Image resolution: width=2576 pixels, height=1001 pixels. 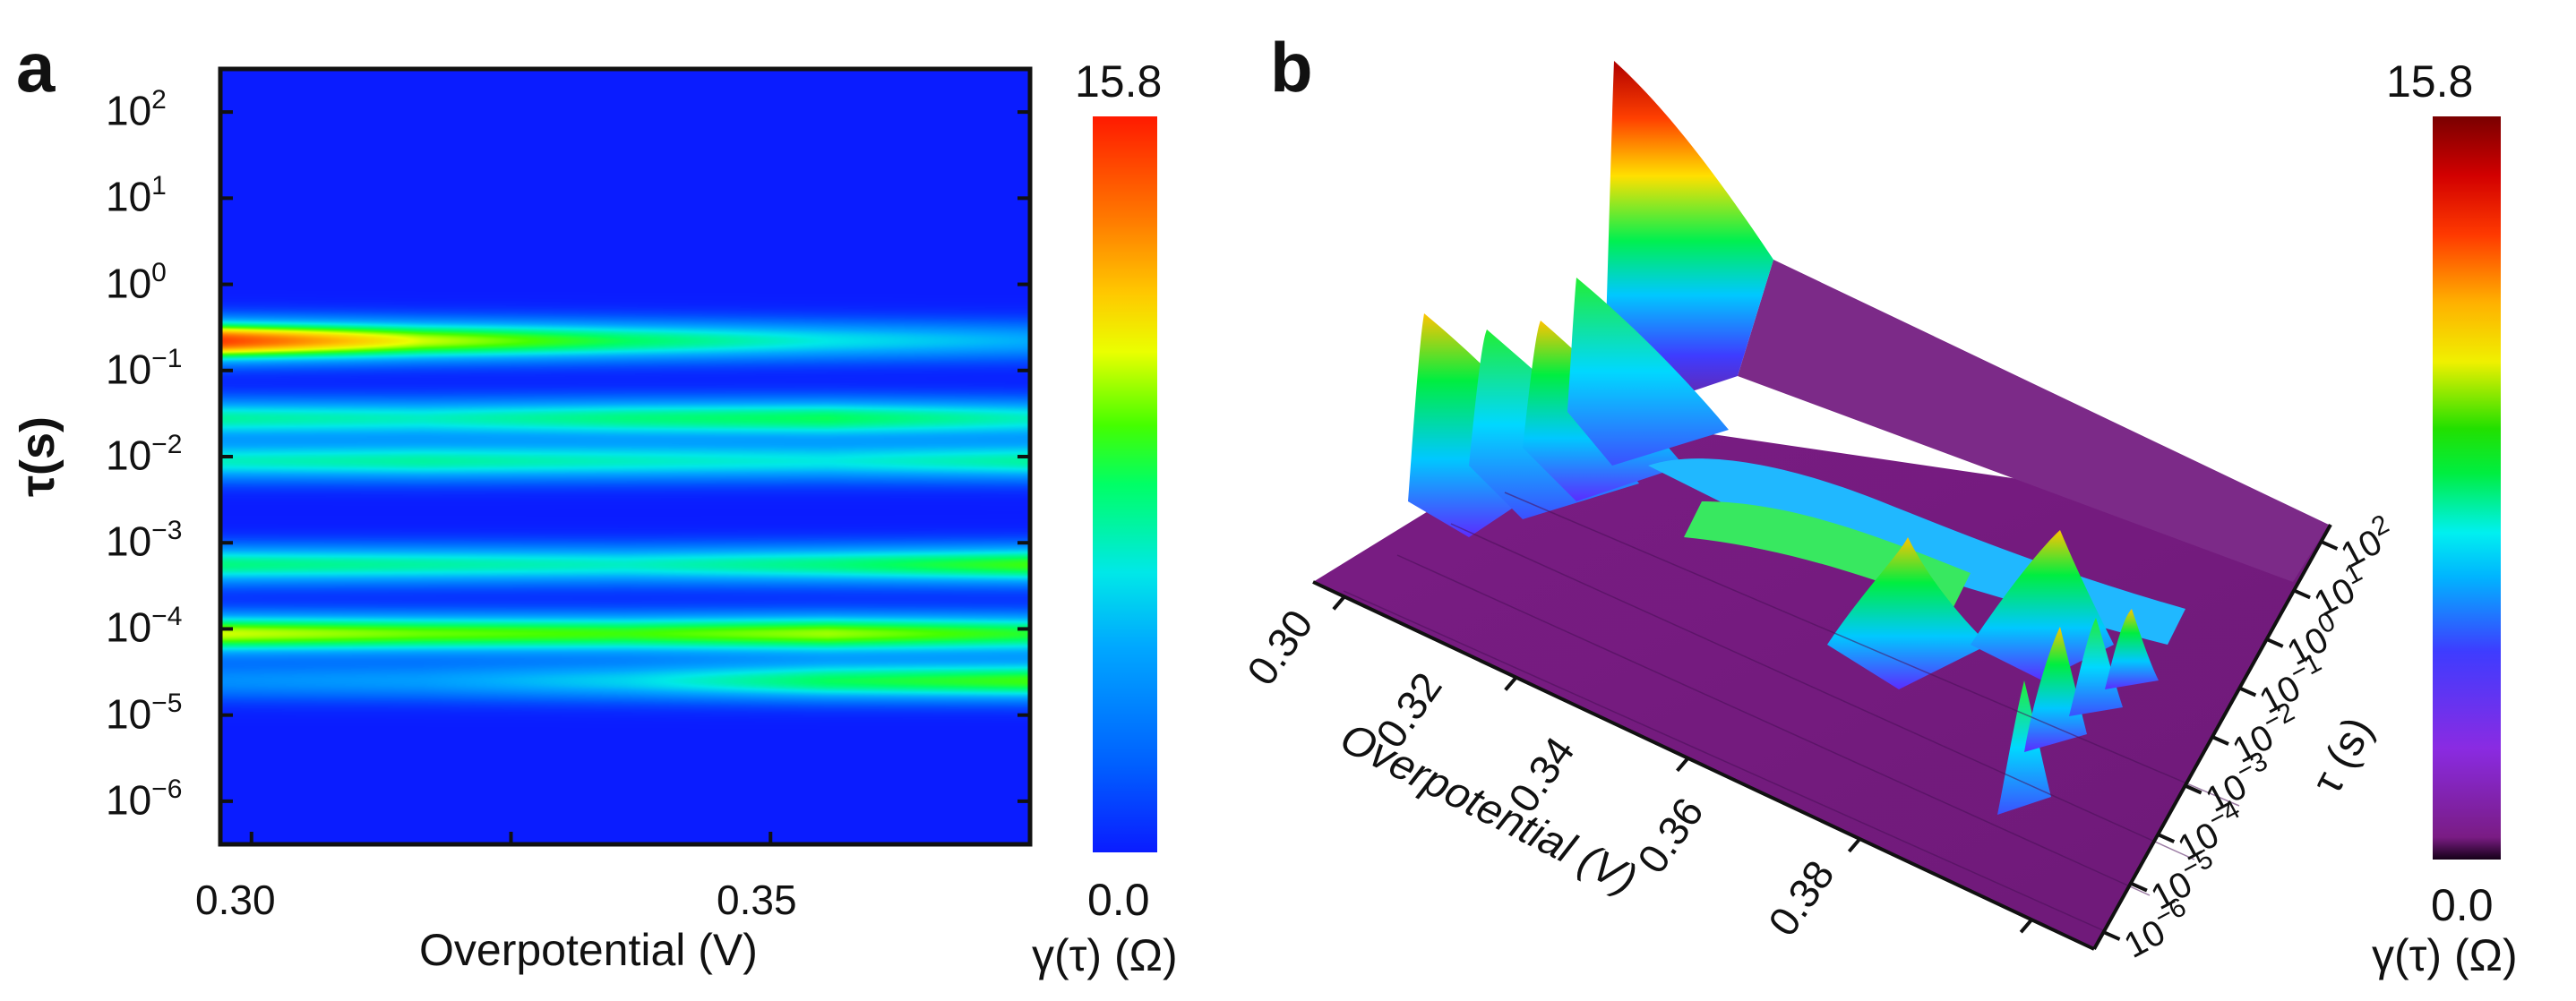 What do you see at coordinates (1688, 241) in the screenshot?
I see `surface-main-peak` at bounding box center [1688, 241].